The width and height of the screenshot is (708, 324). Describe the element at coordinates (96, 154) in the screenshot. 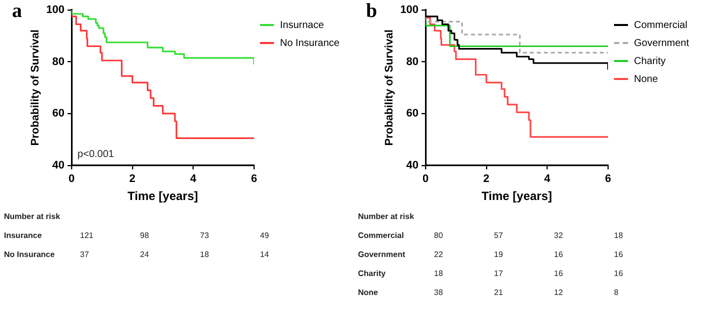

I see `annotation: p<0.001` at that location.